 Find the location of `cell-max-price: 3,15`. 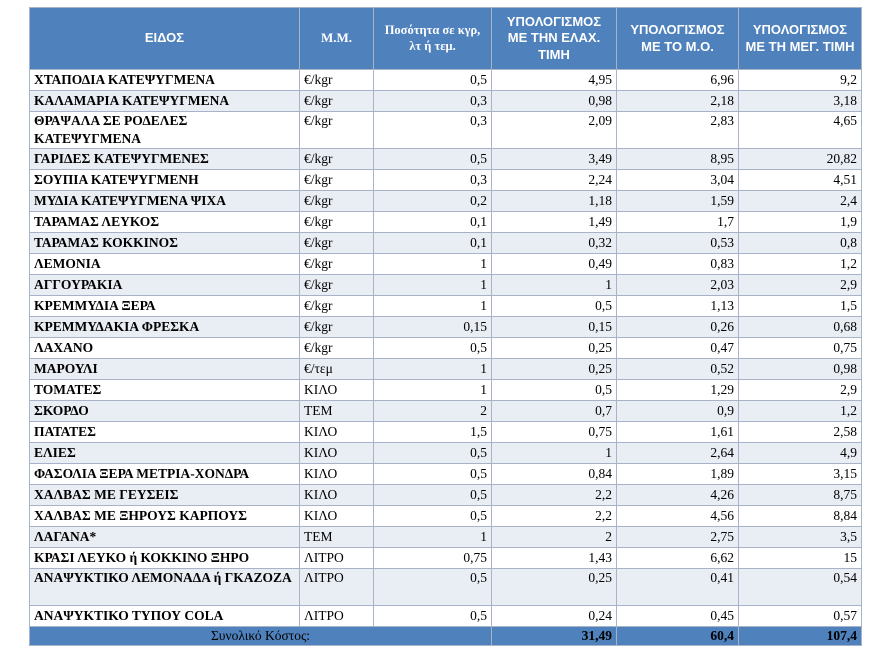

cell-max-price: 3,15 is located at coordinates (800, 474).